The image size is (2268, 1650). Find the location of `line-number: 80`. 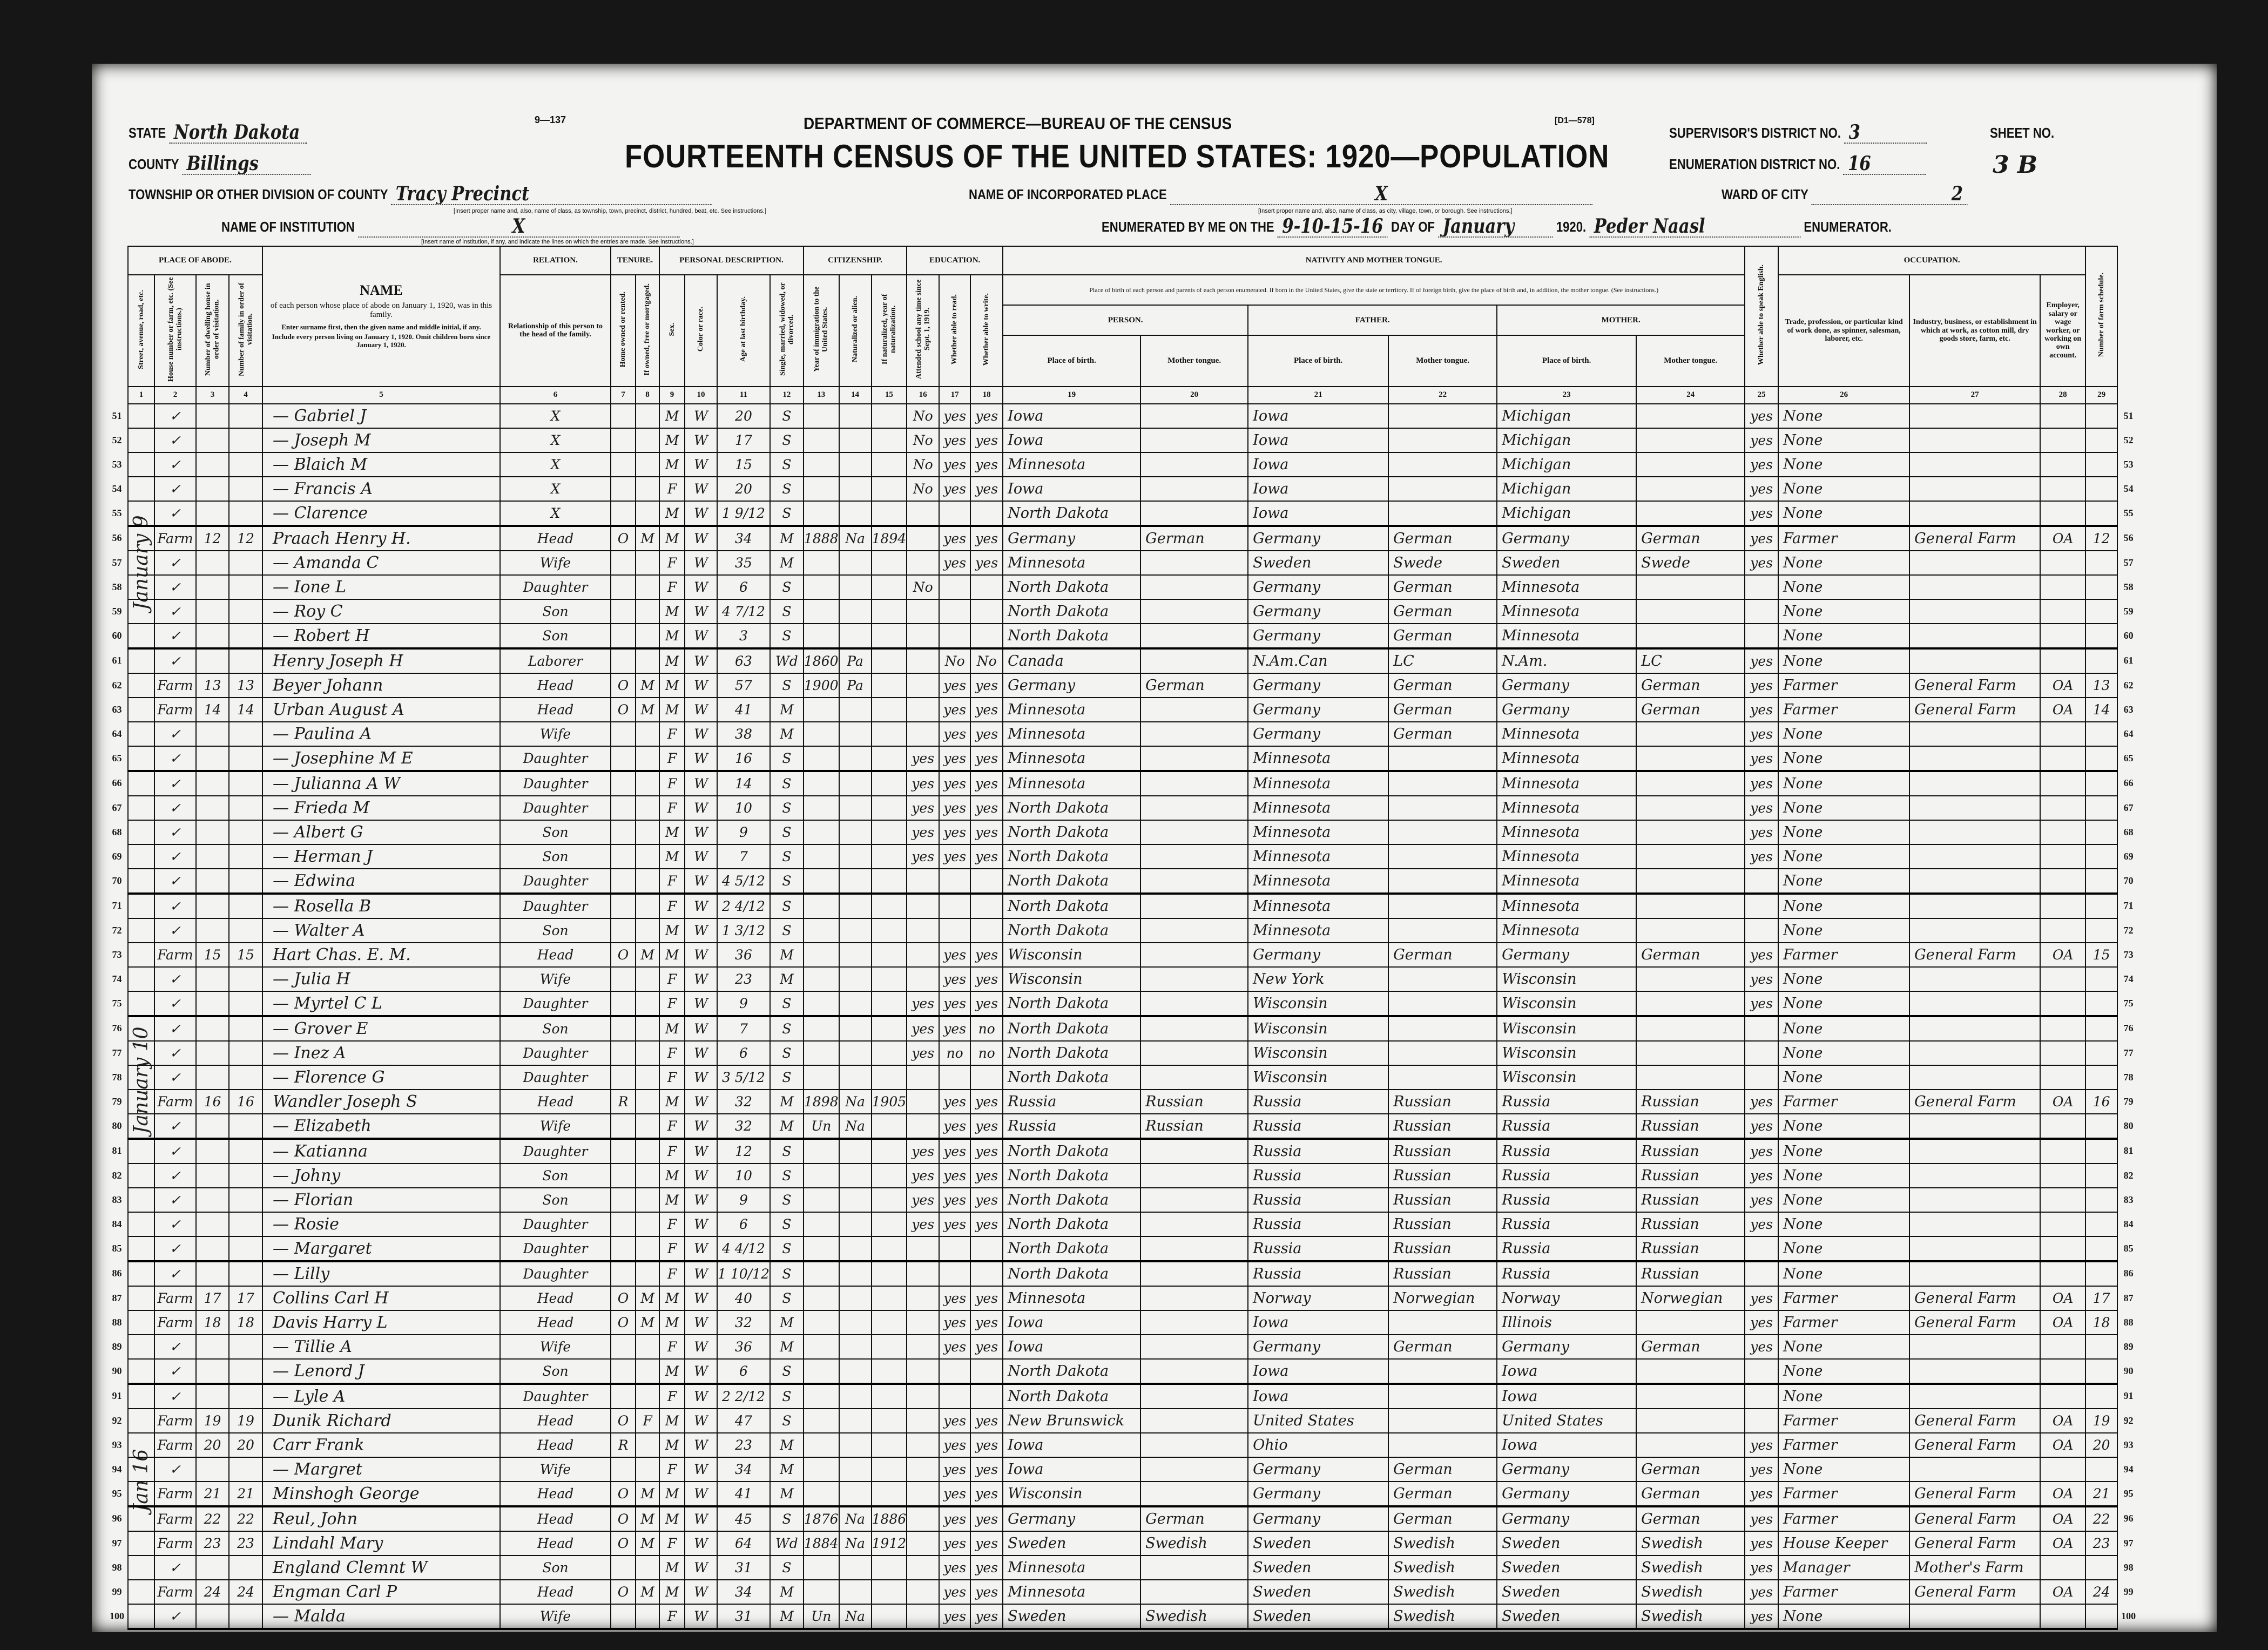

line-number: 80 is located at coordinates (2128, 1125).